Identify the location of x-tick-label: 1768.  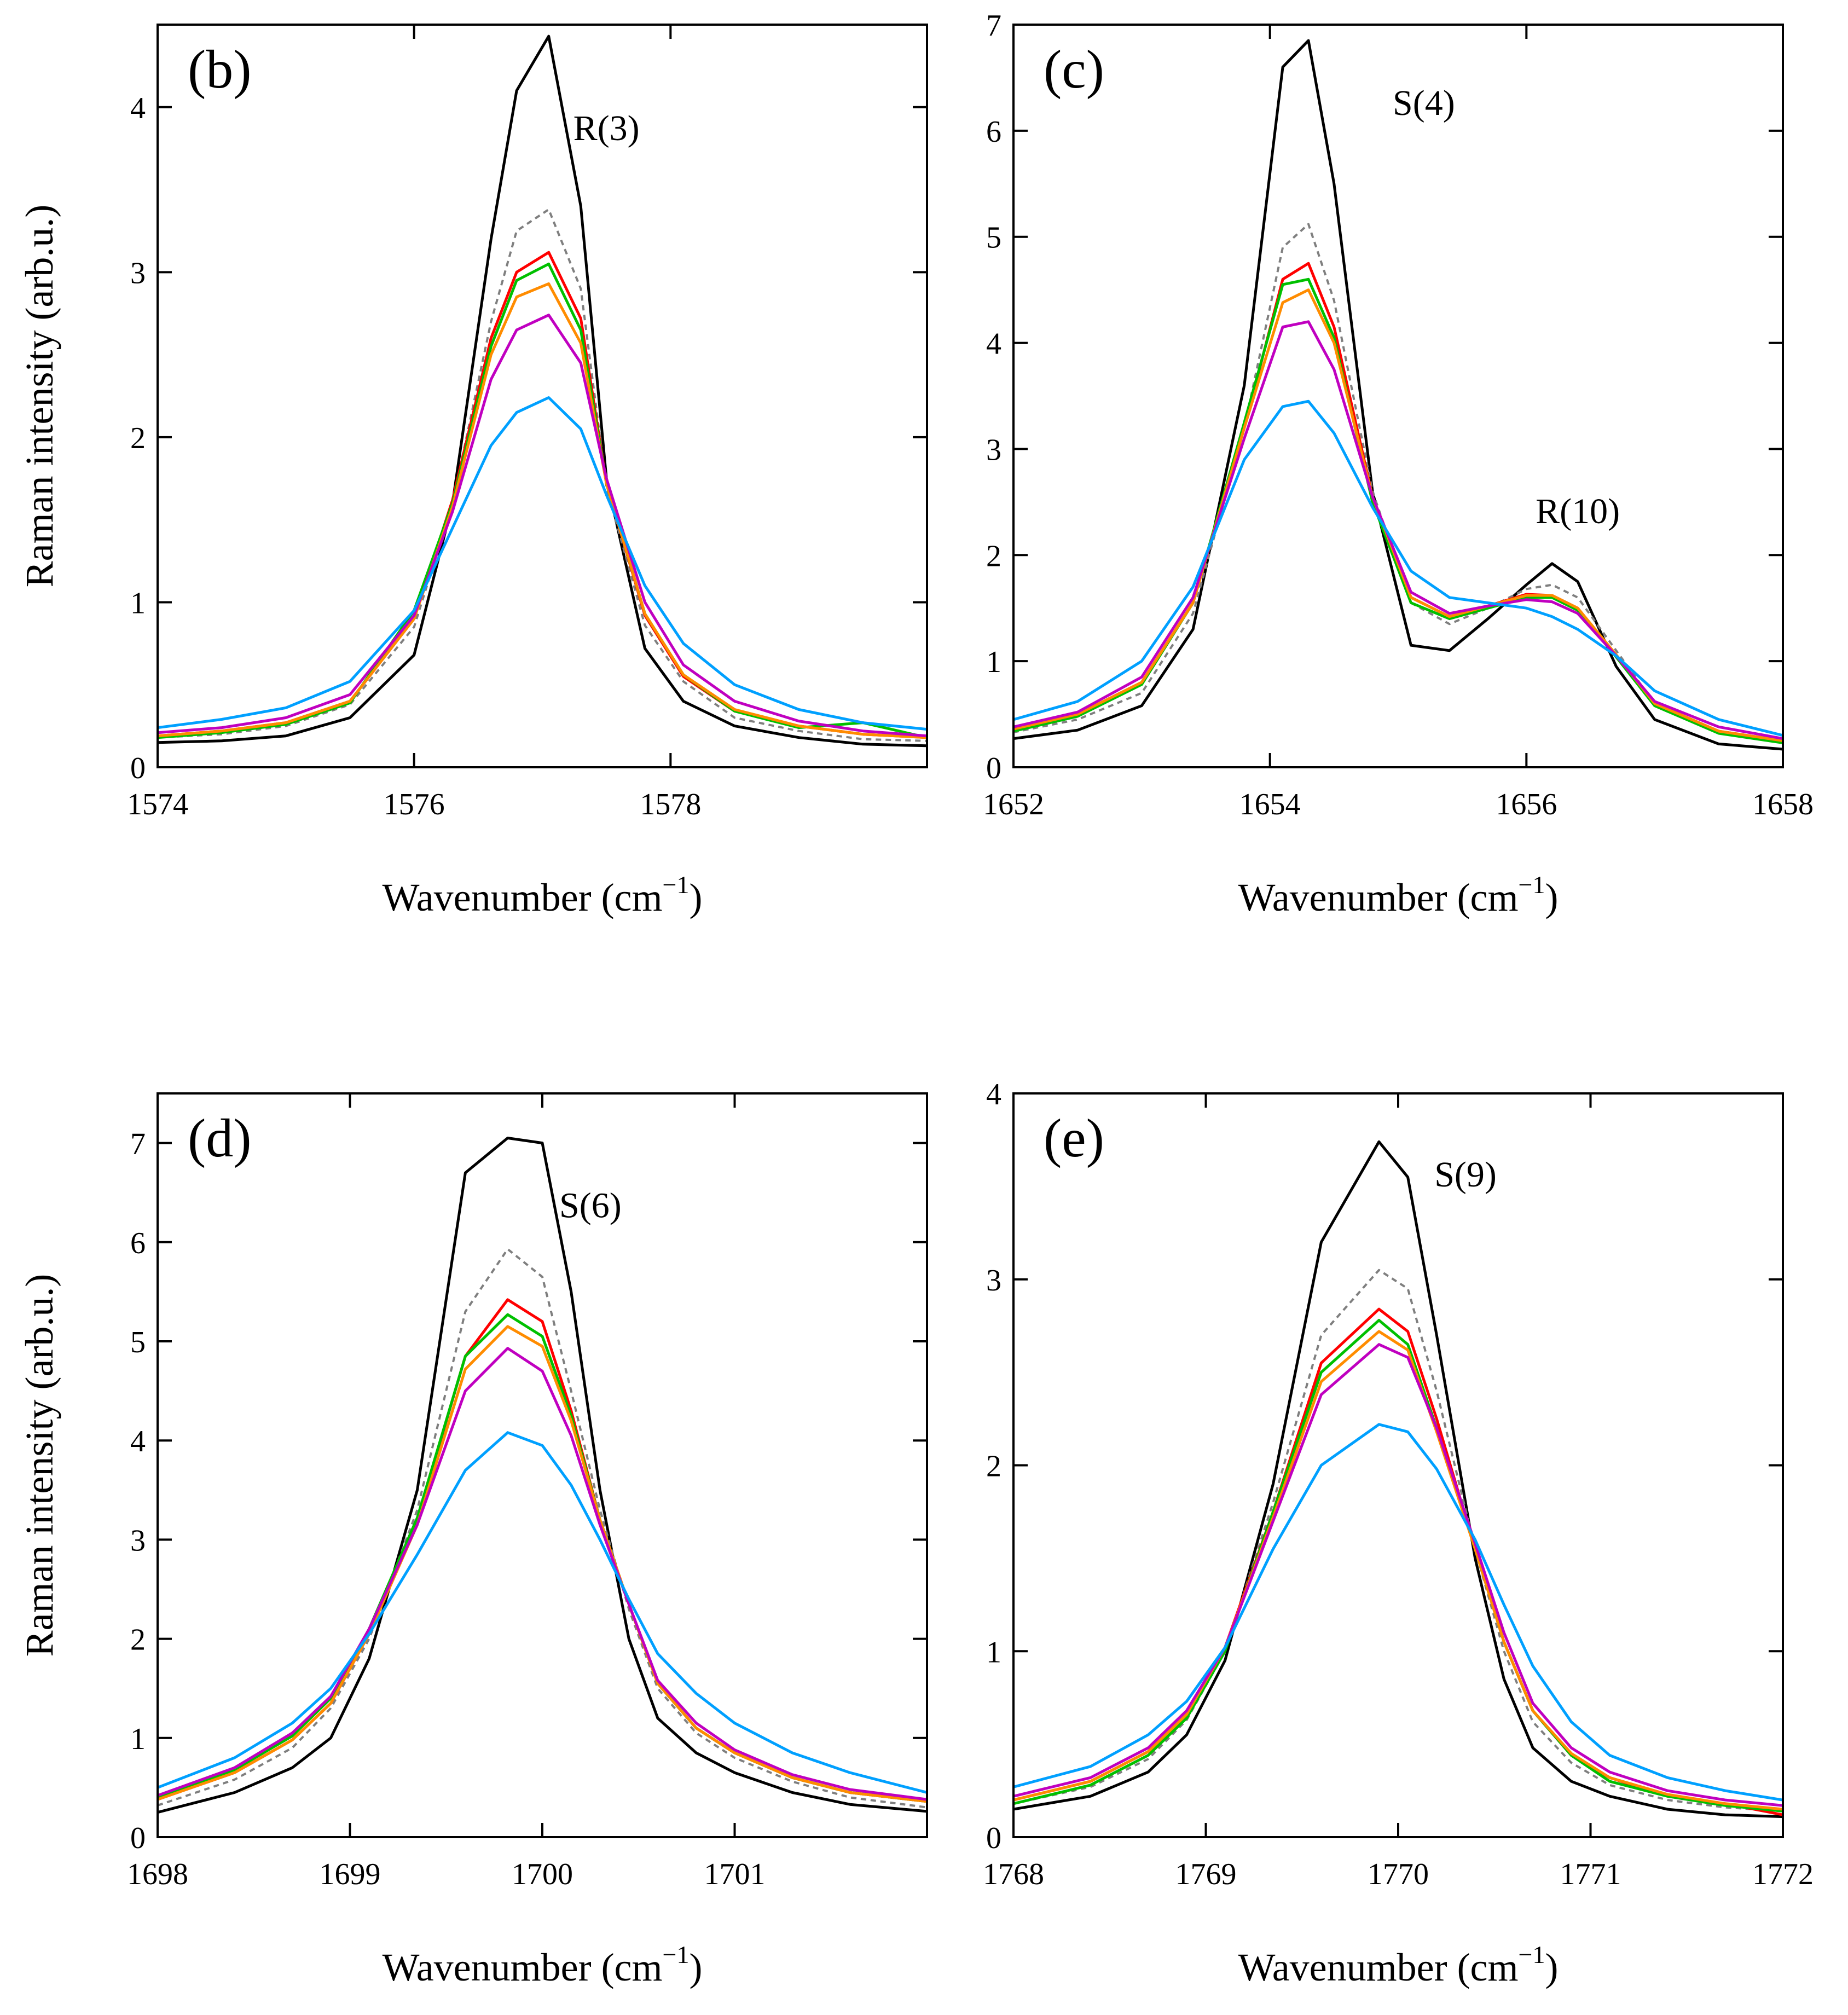
(1013, 1874).